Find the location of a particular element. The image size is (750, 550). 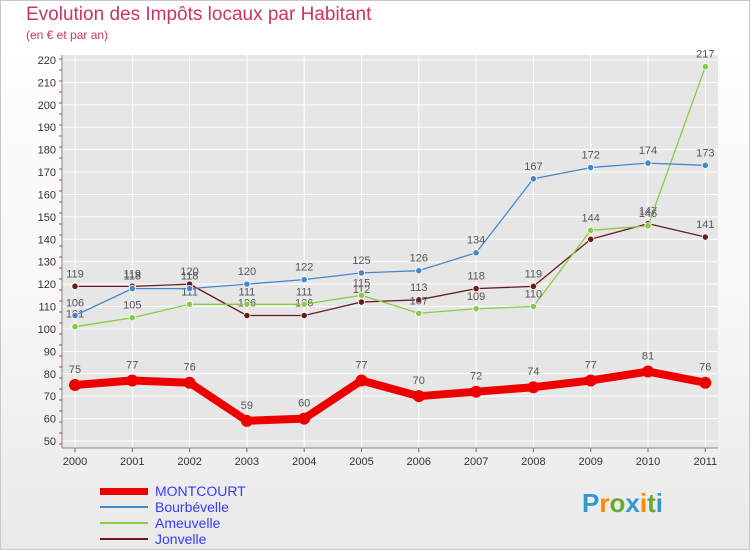

data-point-bourbevelle-2005 is located at coordinates (361, 273).